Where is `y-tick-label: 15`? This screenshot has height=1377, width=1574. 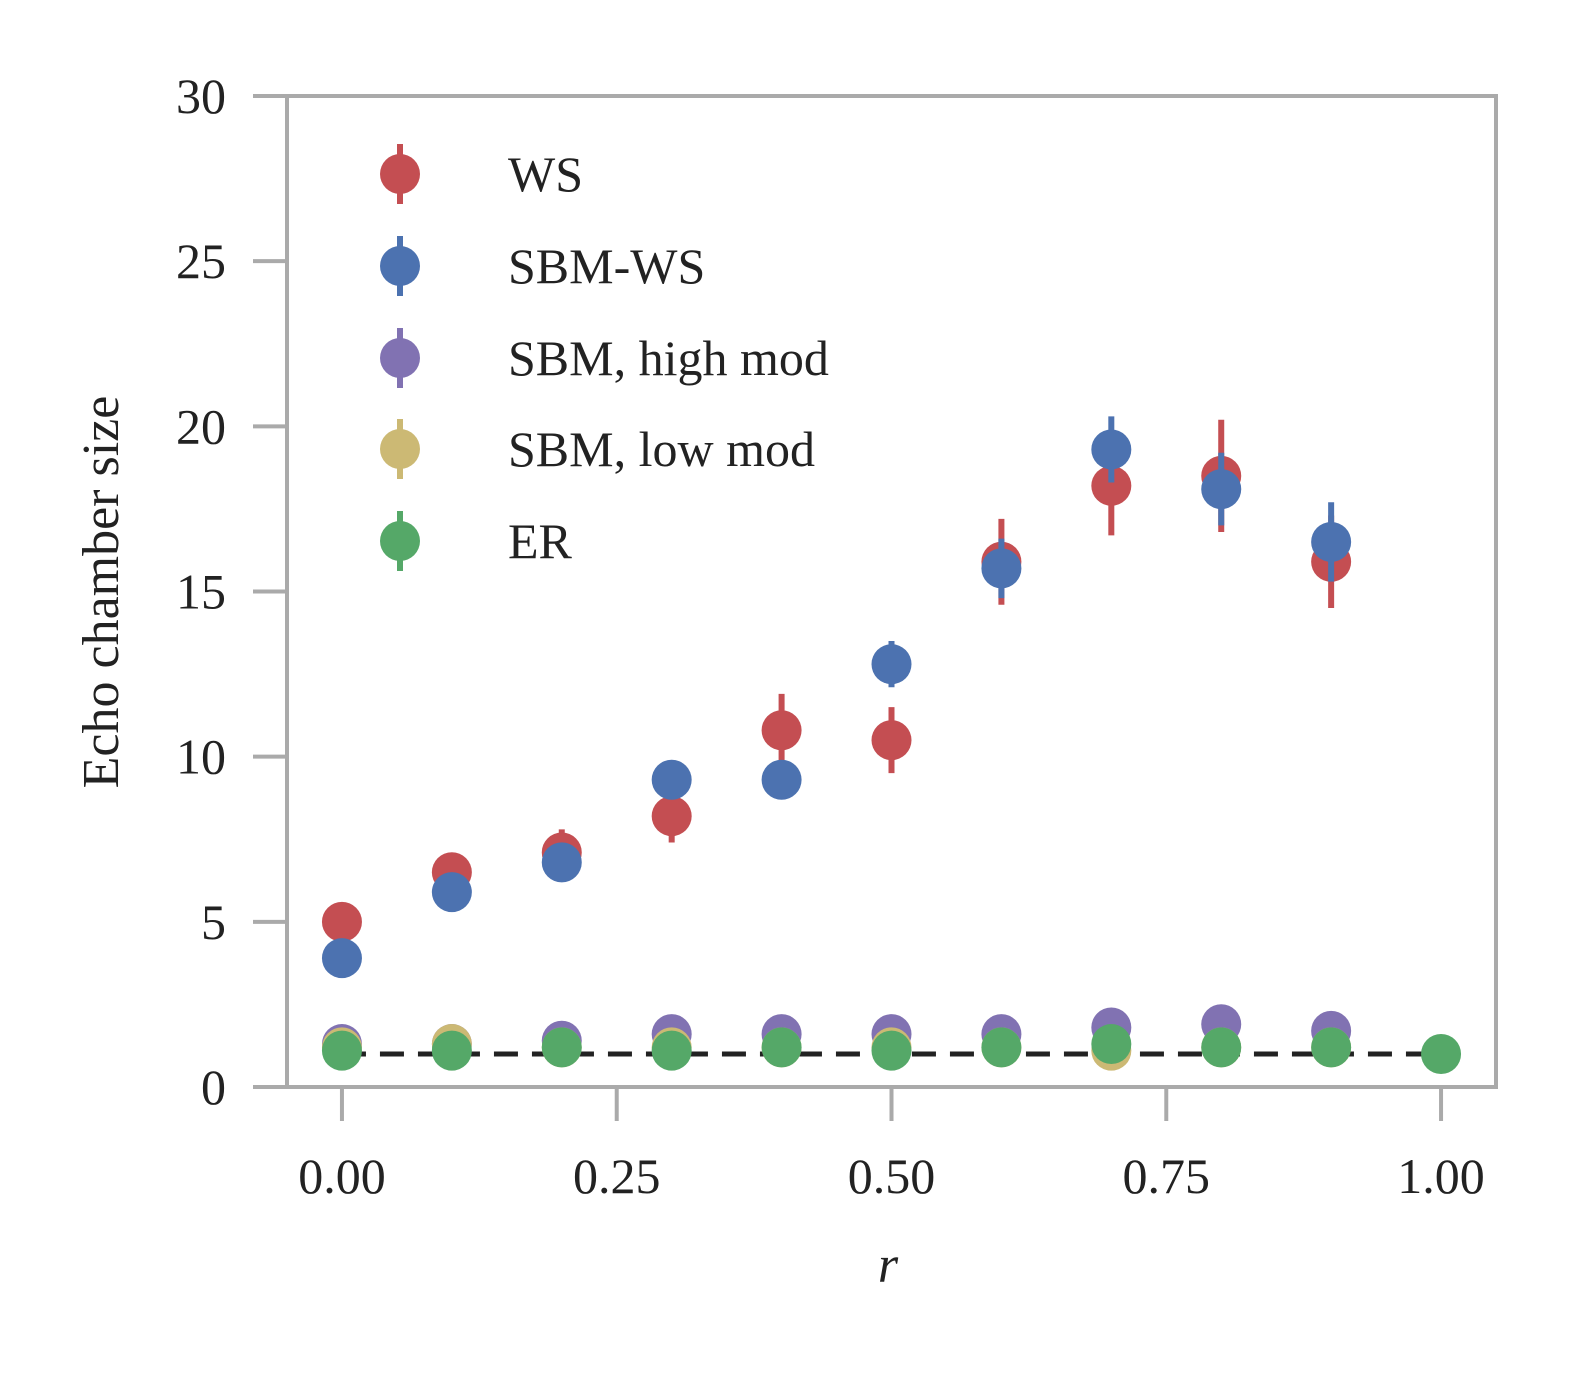 y-tick-label: 15 is located at coordinates (201, 592).